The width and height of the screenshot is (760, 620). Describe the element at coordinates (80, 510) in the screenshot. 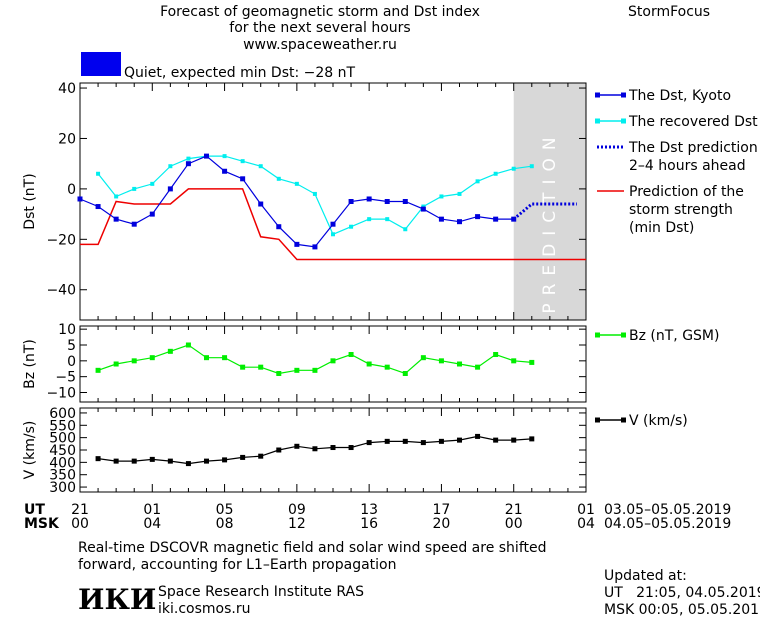

I see `ut-tick-label: 21` at that location.